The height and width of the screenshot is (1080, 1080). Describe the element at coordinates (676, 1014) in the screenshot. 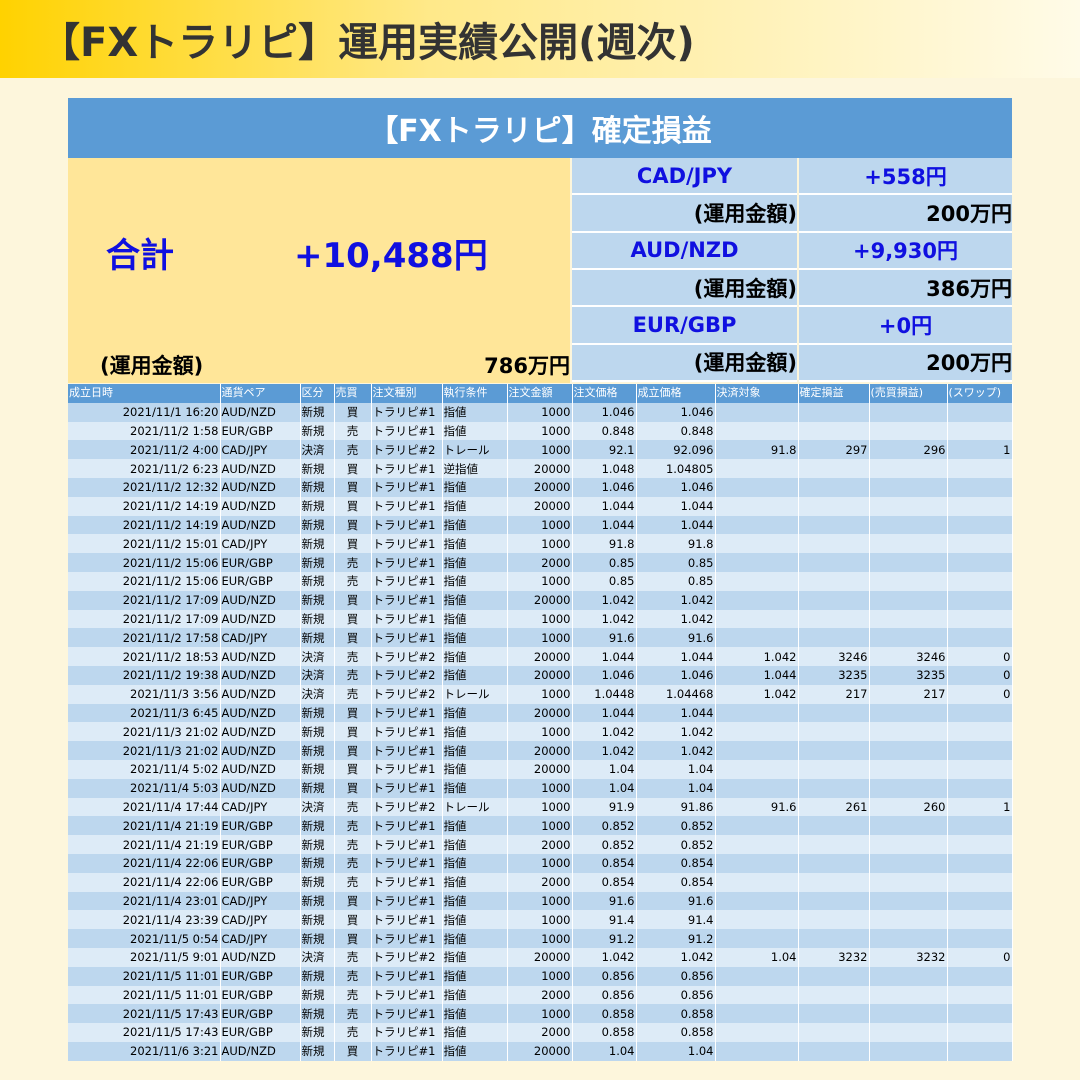

I see `table-cell: 0.858` at that location.